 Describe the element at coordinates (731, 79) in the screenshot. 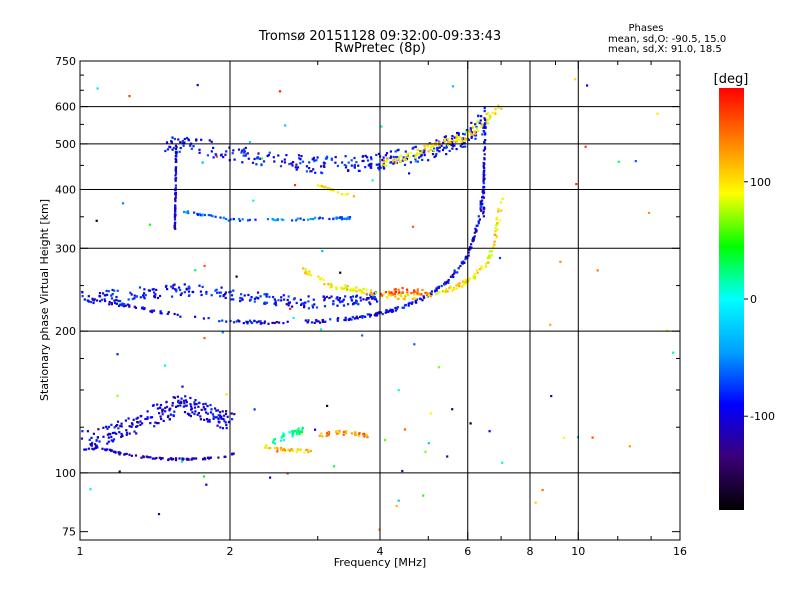

I see `colorbar-label: [deg]` at that location.